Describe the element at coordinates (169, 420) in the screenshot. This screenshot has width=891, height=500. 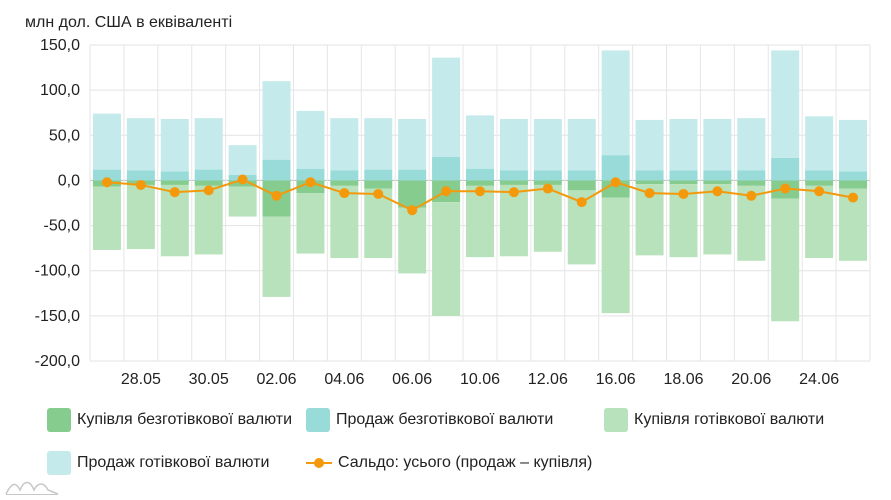
I see `legend-item-non-cash-purchase: Купівля безготівкової валюти` at that location.